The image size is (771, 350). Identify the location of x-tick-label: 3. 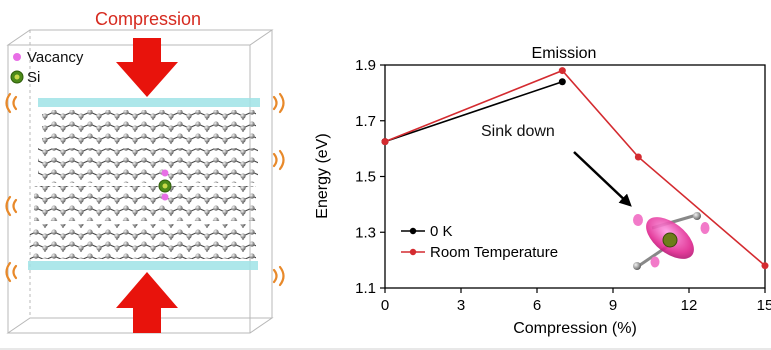
(461, 305).